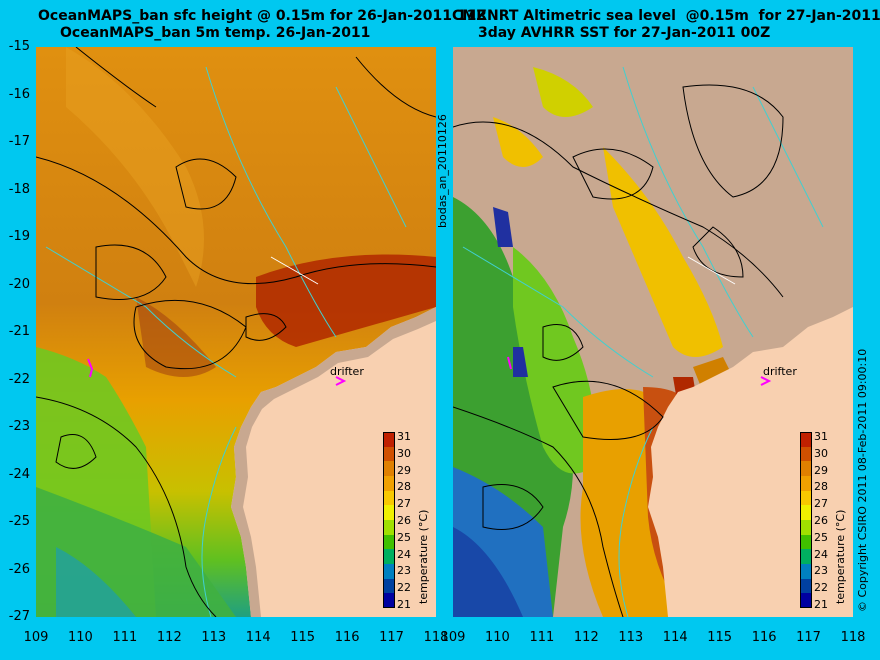 The width and height of the screenshot is (880, 660). Describe the element at coordinates (347, 371) in the screenshot. I see `left-drifter-label: drifter` at that location.